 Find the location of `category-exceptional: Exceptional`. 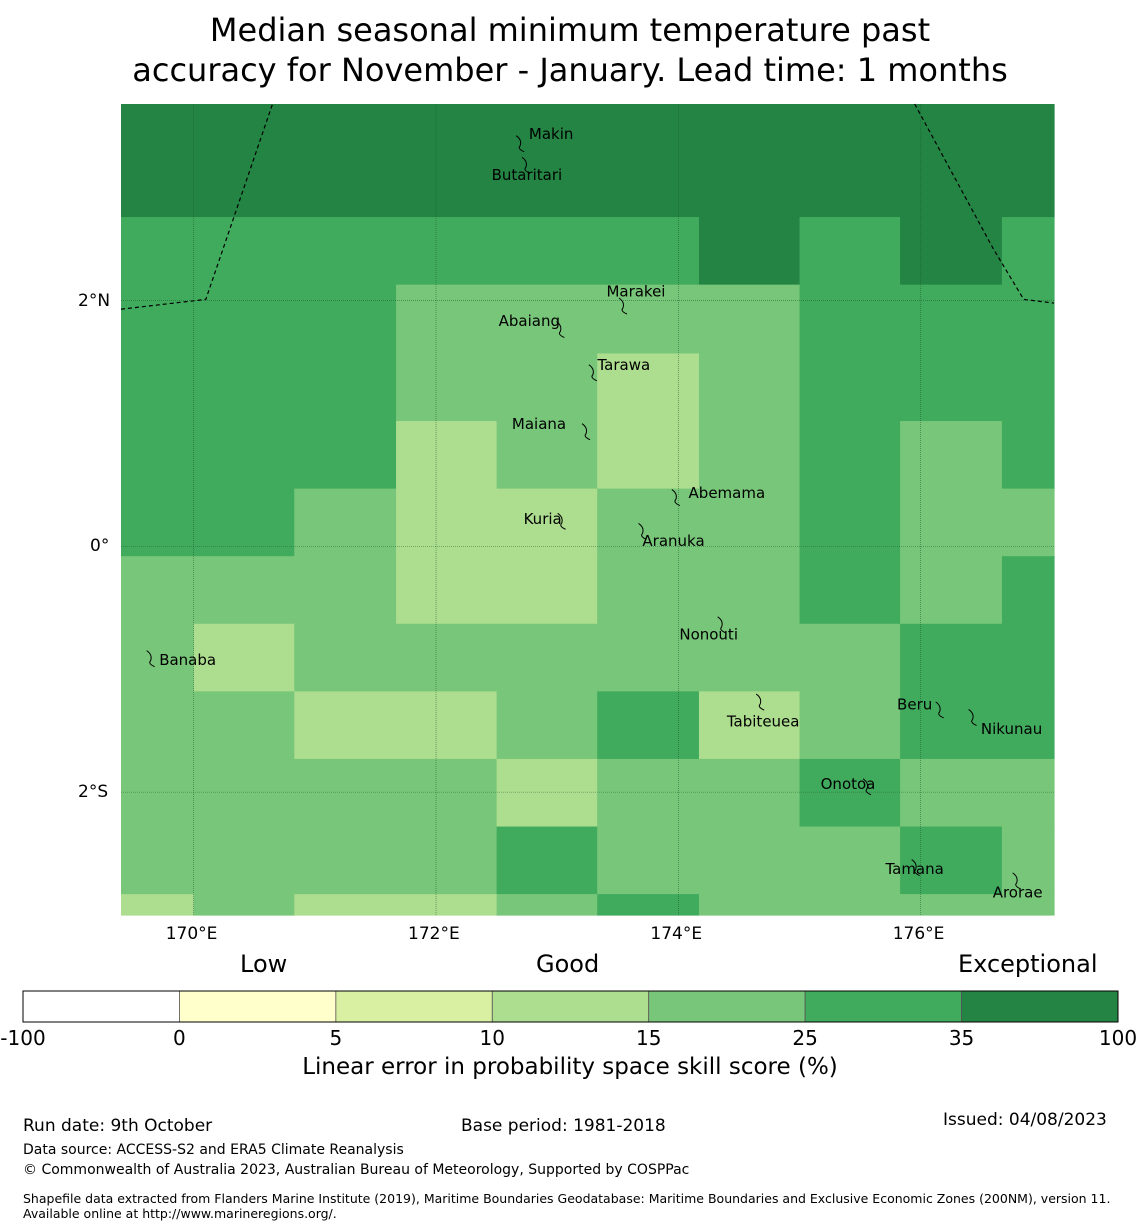

category-exceptional: Exceptional is located at coordinates (1028, 964).